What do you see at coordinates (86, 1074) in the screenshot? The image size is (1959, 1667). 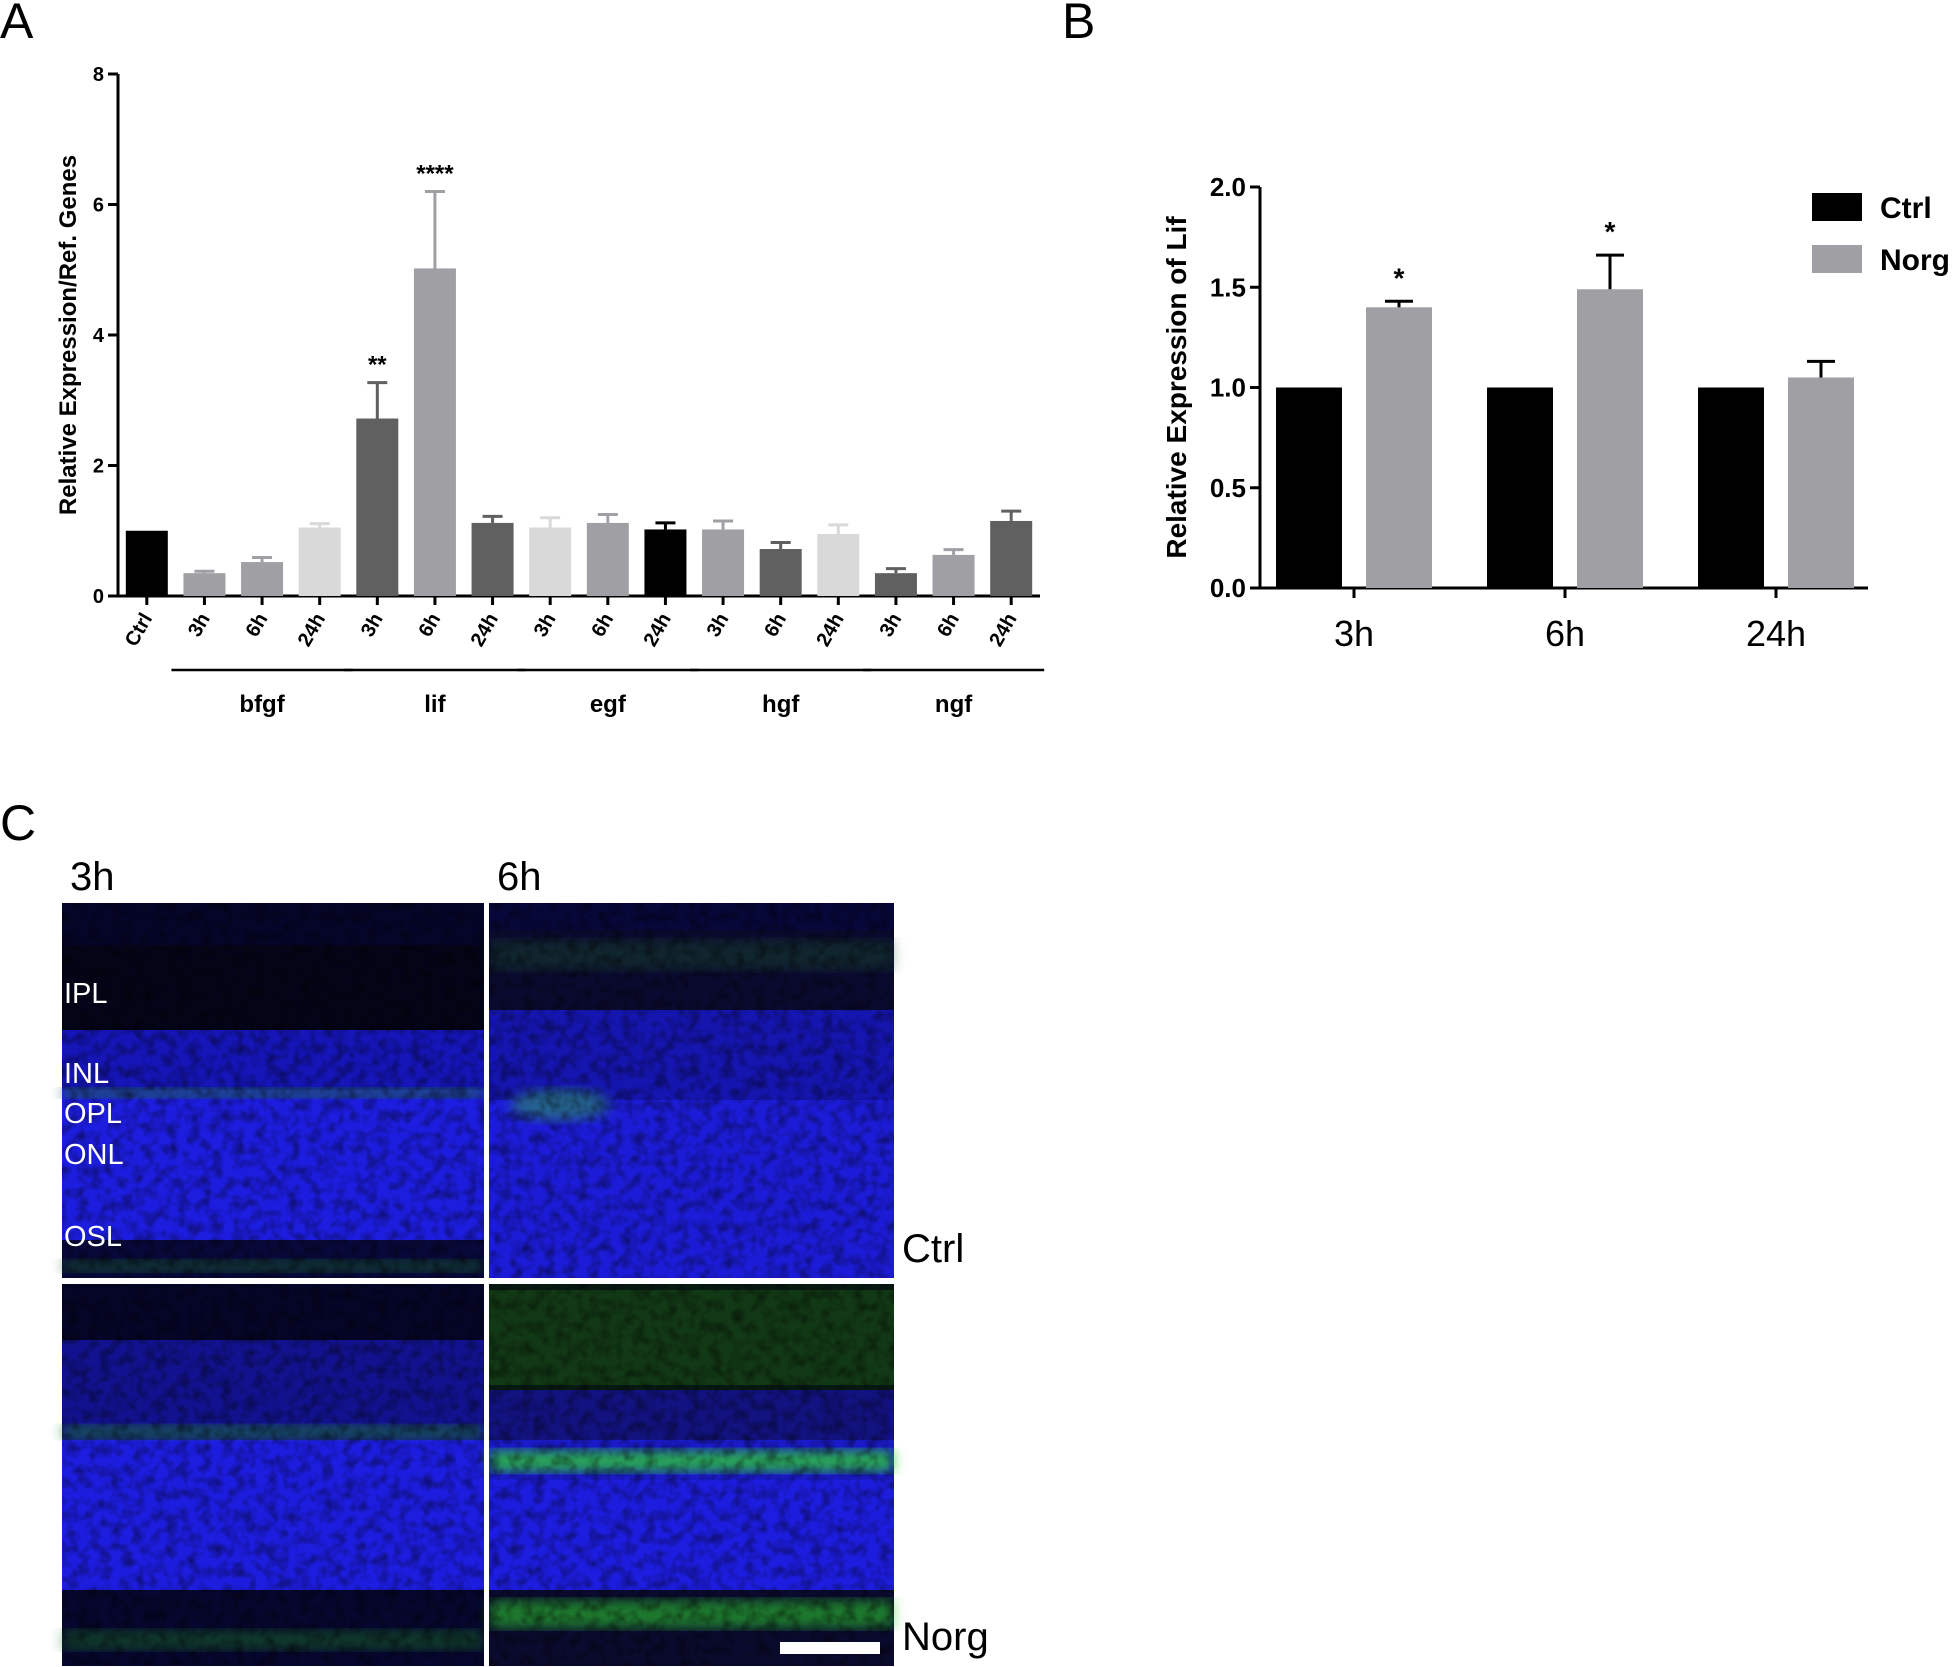 I see `layer-label-inl: INL` at bounding box center [86, 1074].